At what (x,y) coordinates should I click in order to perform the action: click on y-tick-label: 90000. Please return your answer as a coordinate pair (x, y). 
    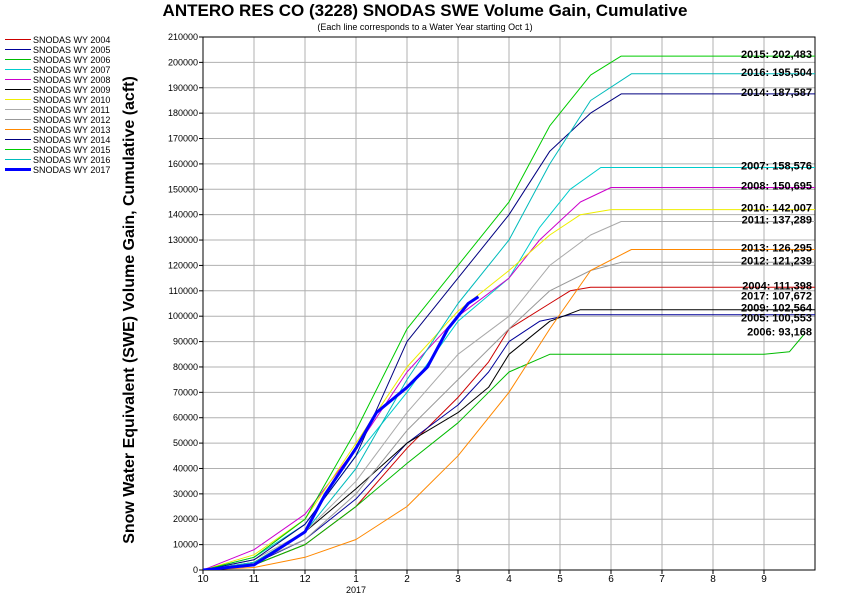
    Looking at the image, I should click on (185, 342).